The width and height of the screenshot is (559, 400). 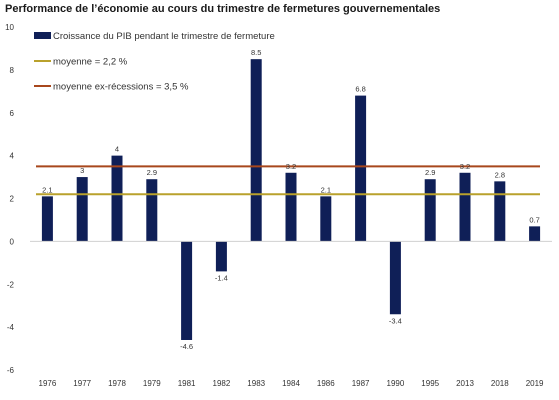 I want to click on x-tick-label: 1977, so click(x=82, y=383).